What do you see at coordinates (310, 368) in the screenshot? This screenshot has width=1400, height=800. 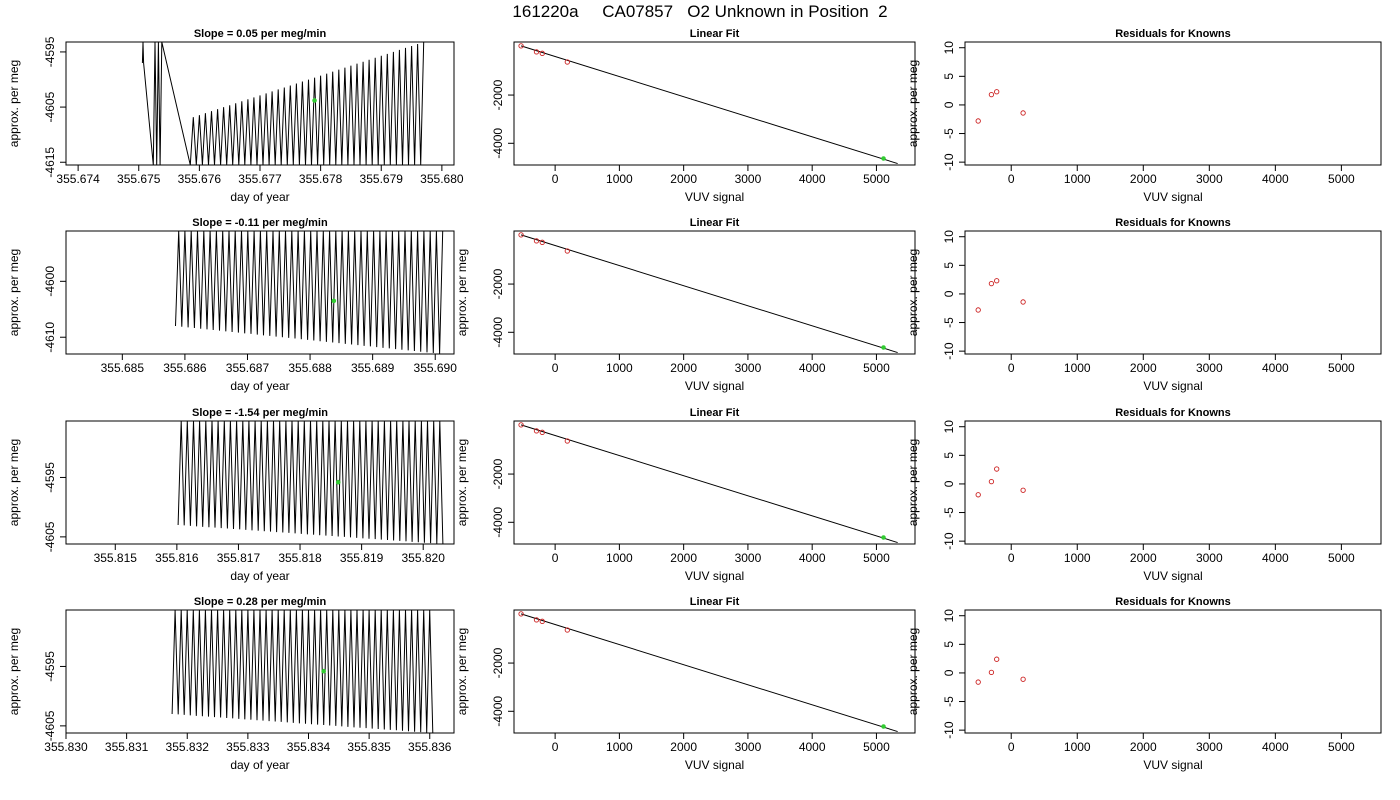 I see `x-tick-label: 355.688` at bounding box center [310, 368].